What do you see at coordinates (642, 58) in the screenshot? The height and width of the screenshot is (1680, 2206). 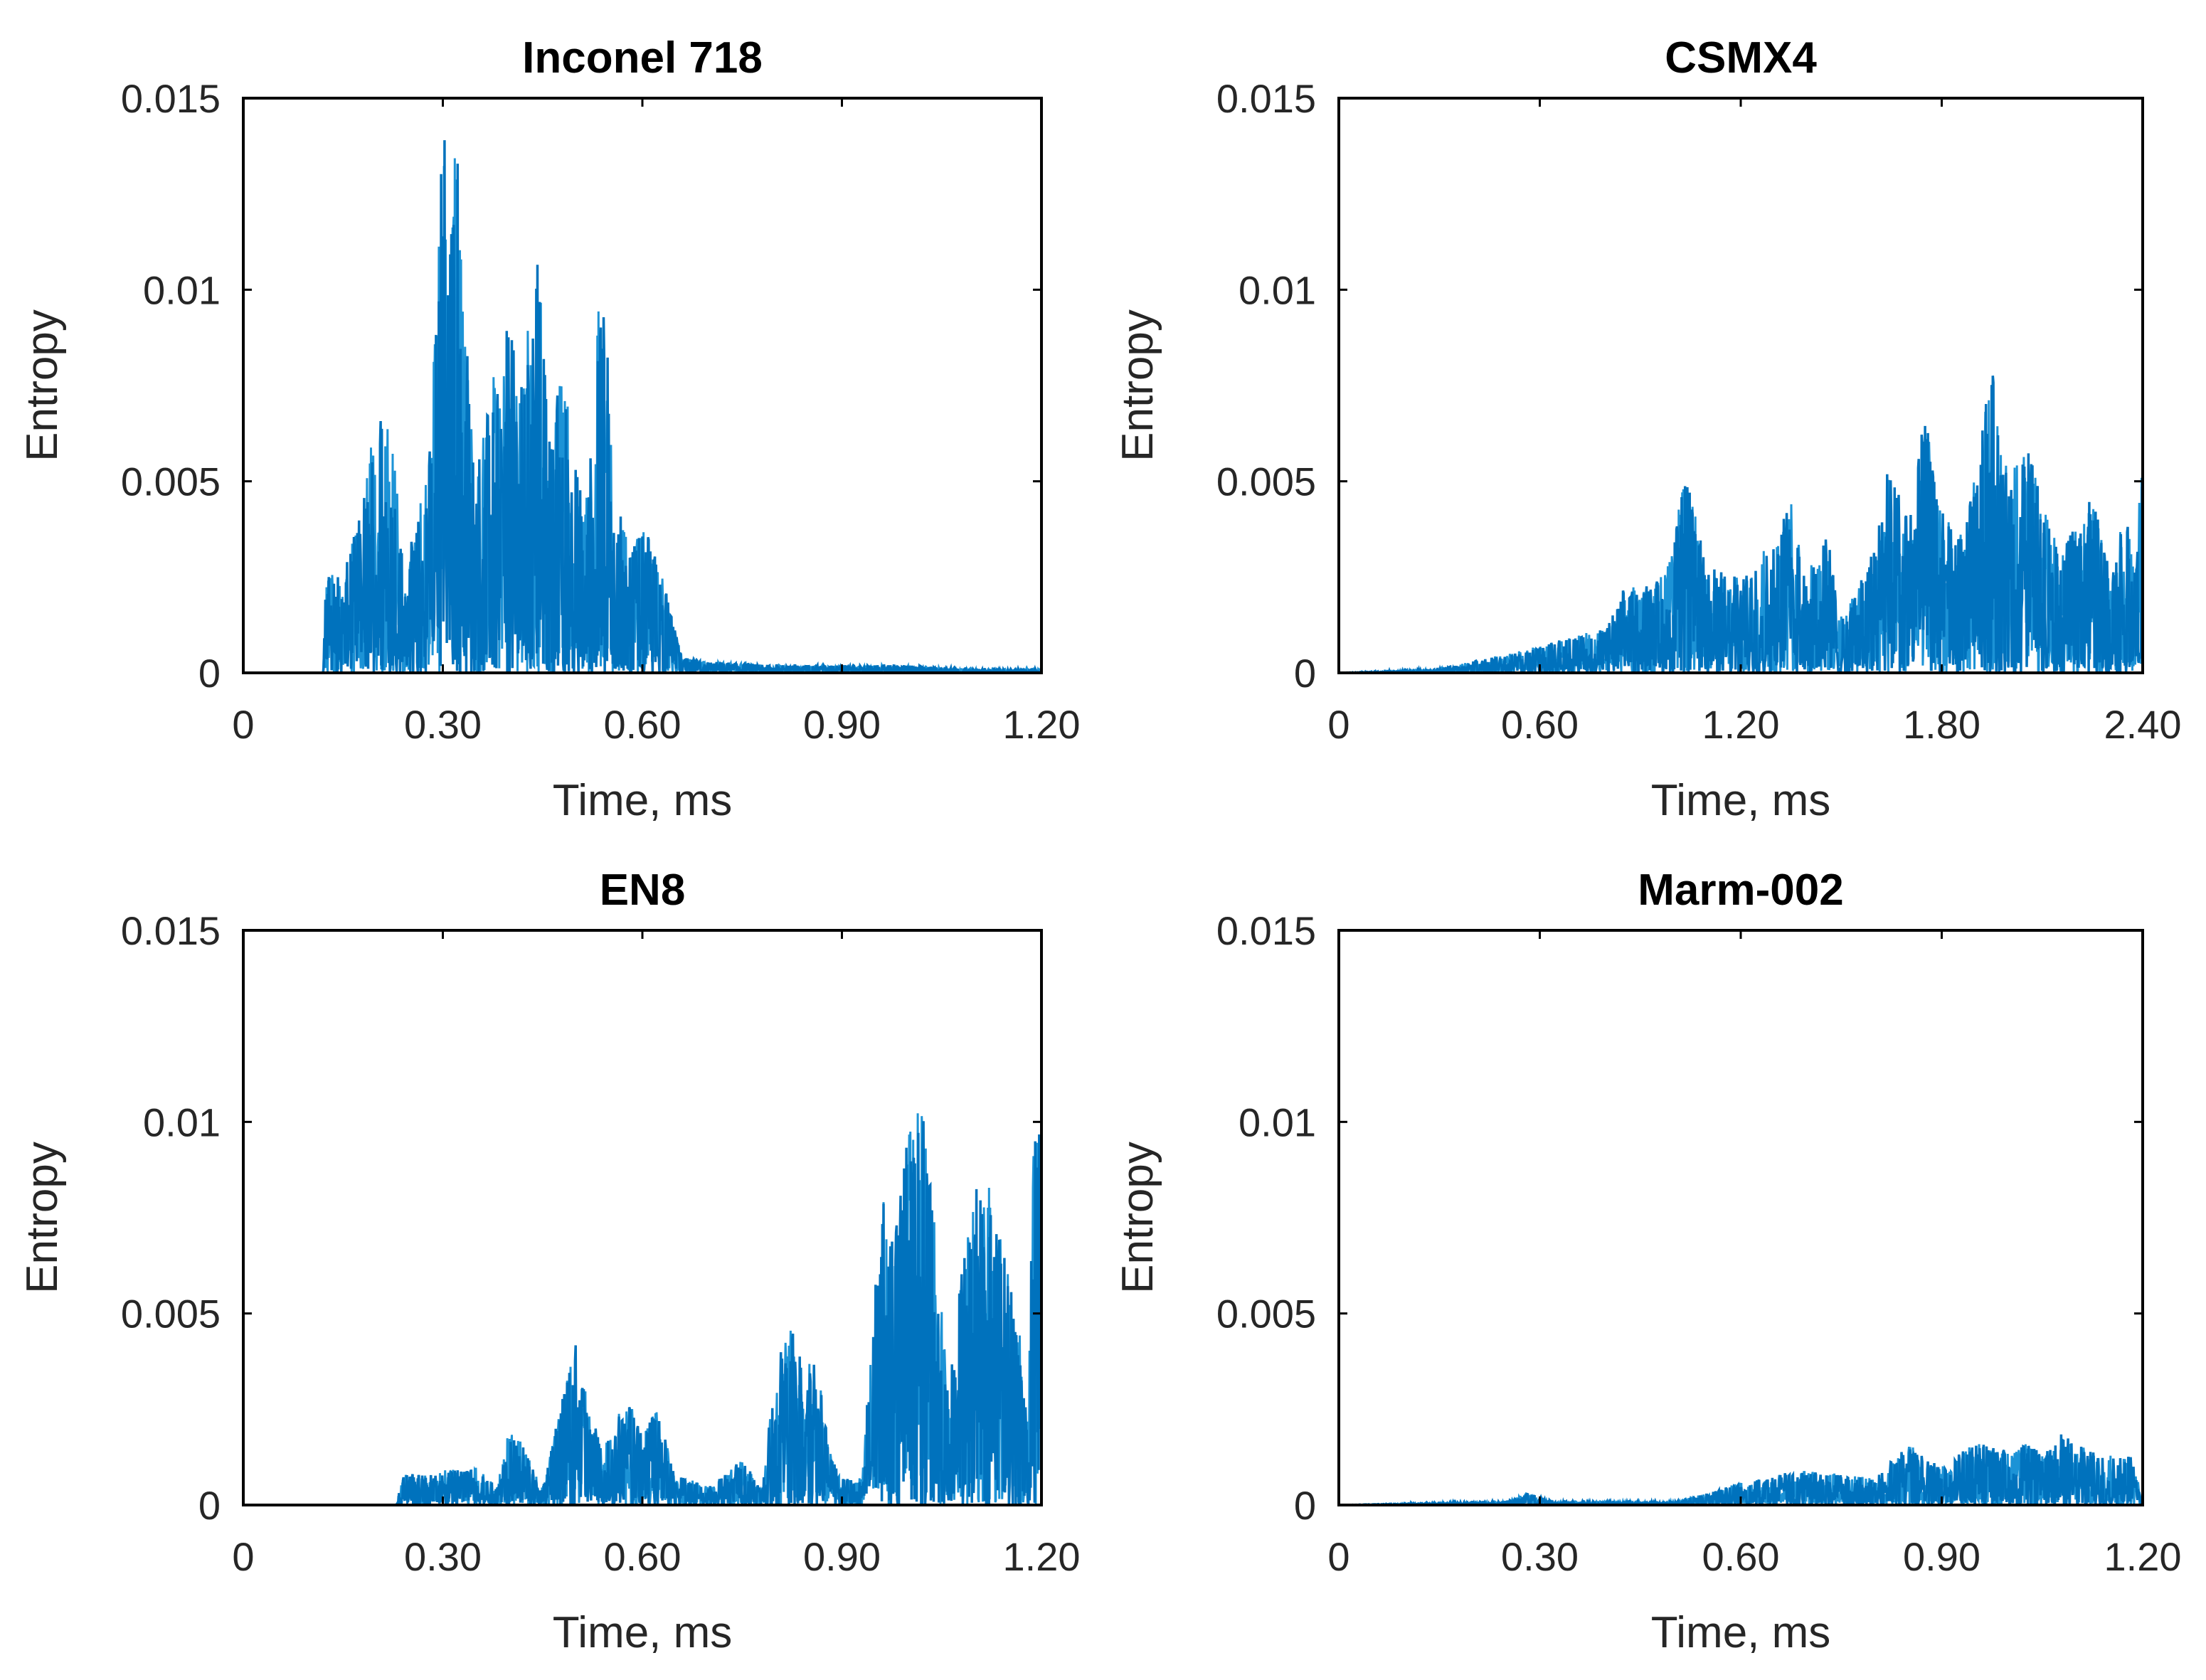 I see `chart-title: Inconel 718` at bounding box center [642, 58].